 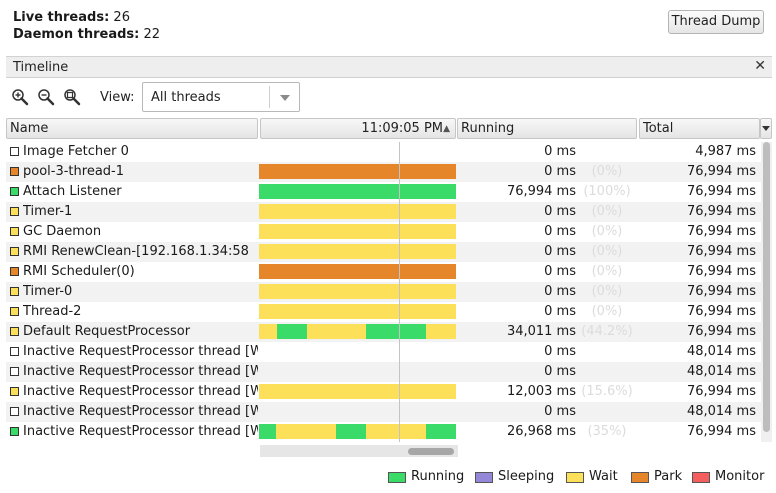 What do you see at coordinates (446, 129) in the screenshot?
I see `sort-ascending-icon: ▲` at bounding box center [446, 129].